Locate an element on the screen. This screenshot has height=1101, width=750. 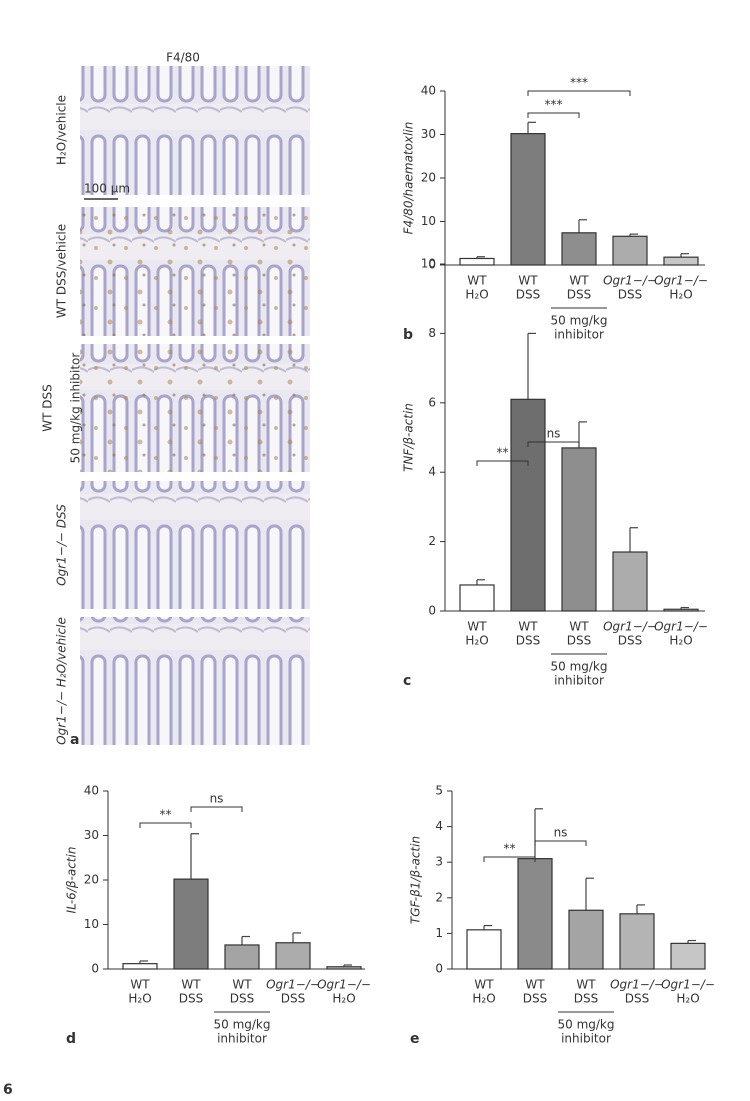
y-tick-label: 6 is located at coordinates (432, 402).